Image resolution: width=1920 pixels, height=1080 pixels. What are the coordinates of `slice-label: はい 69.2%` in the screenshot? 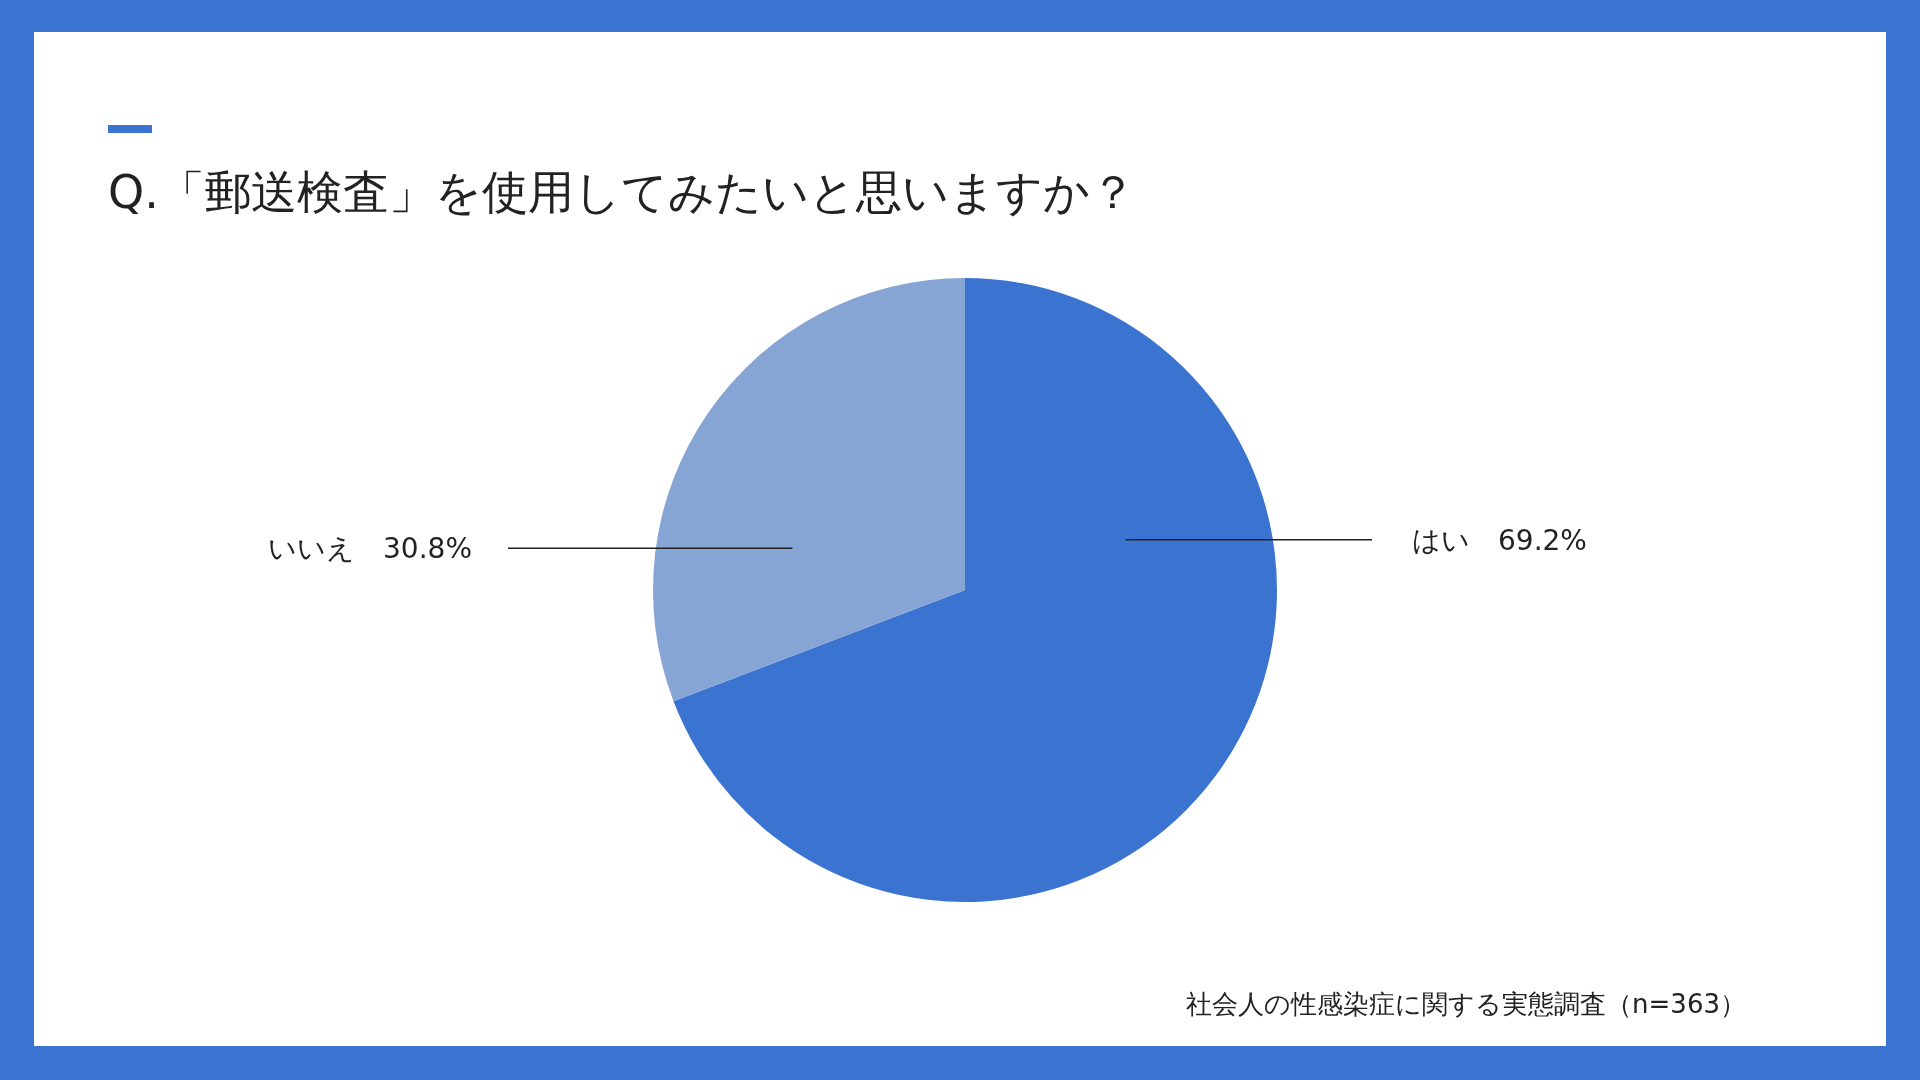 It's located at (1499, 540).